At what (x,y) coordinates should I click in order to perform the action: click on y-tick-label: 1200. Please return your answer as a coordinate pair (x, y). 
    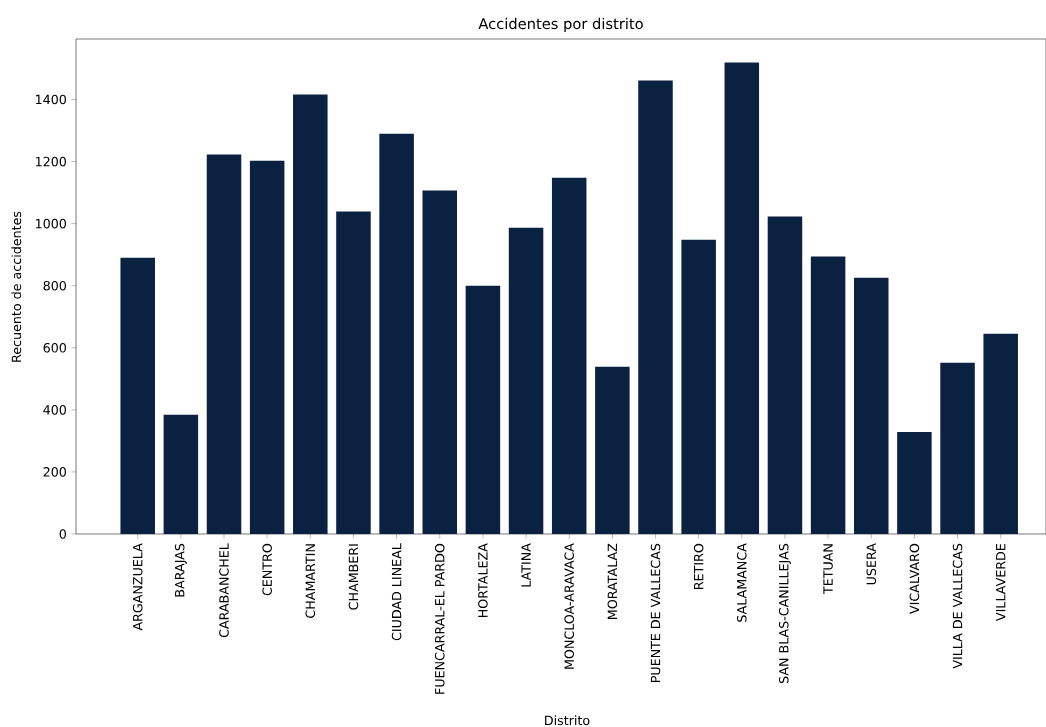
    Looking at the image, I should click on (51, 161).